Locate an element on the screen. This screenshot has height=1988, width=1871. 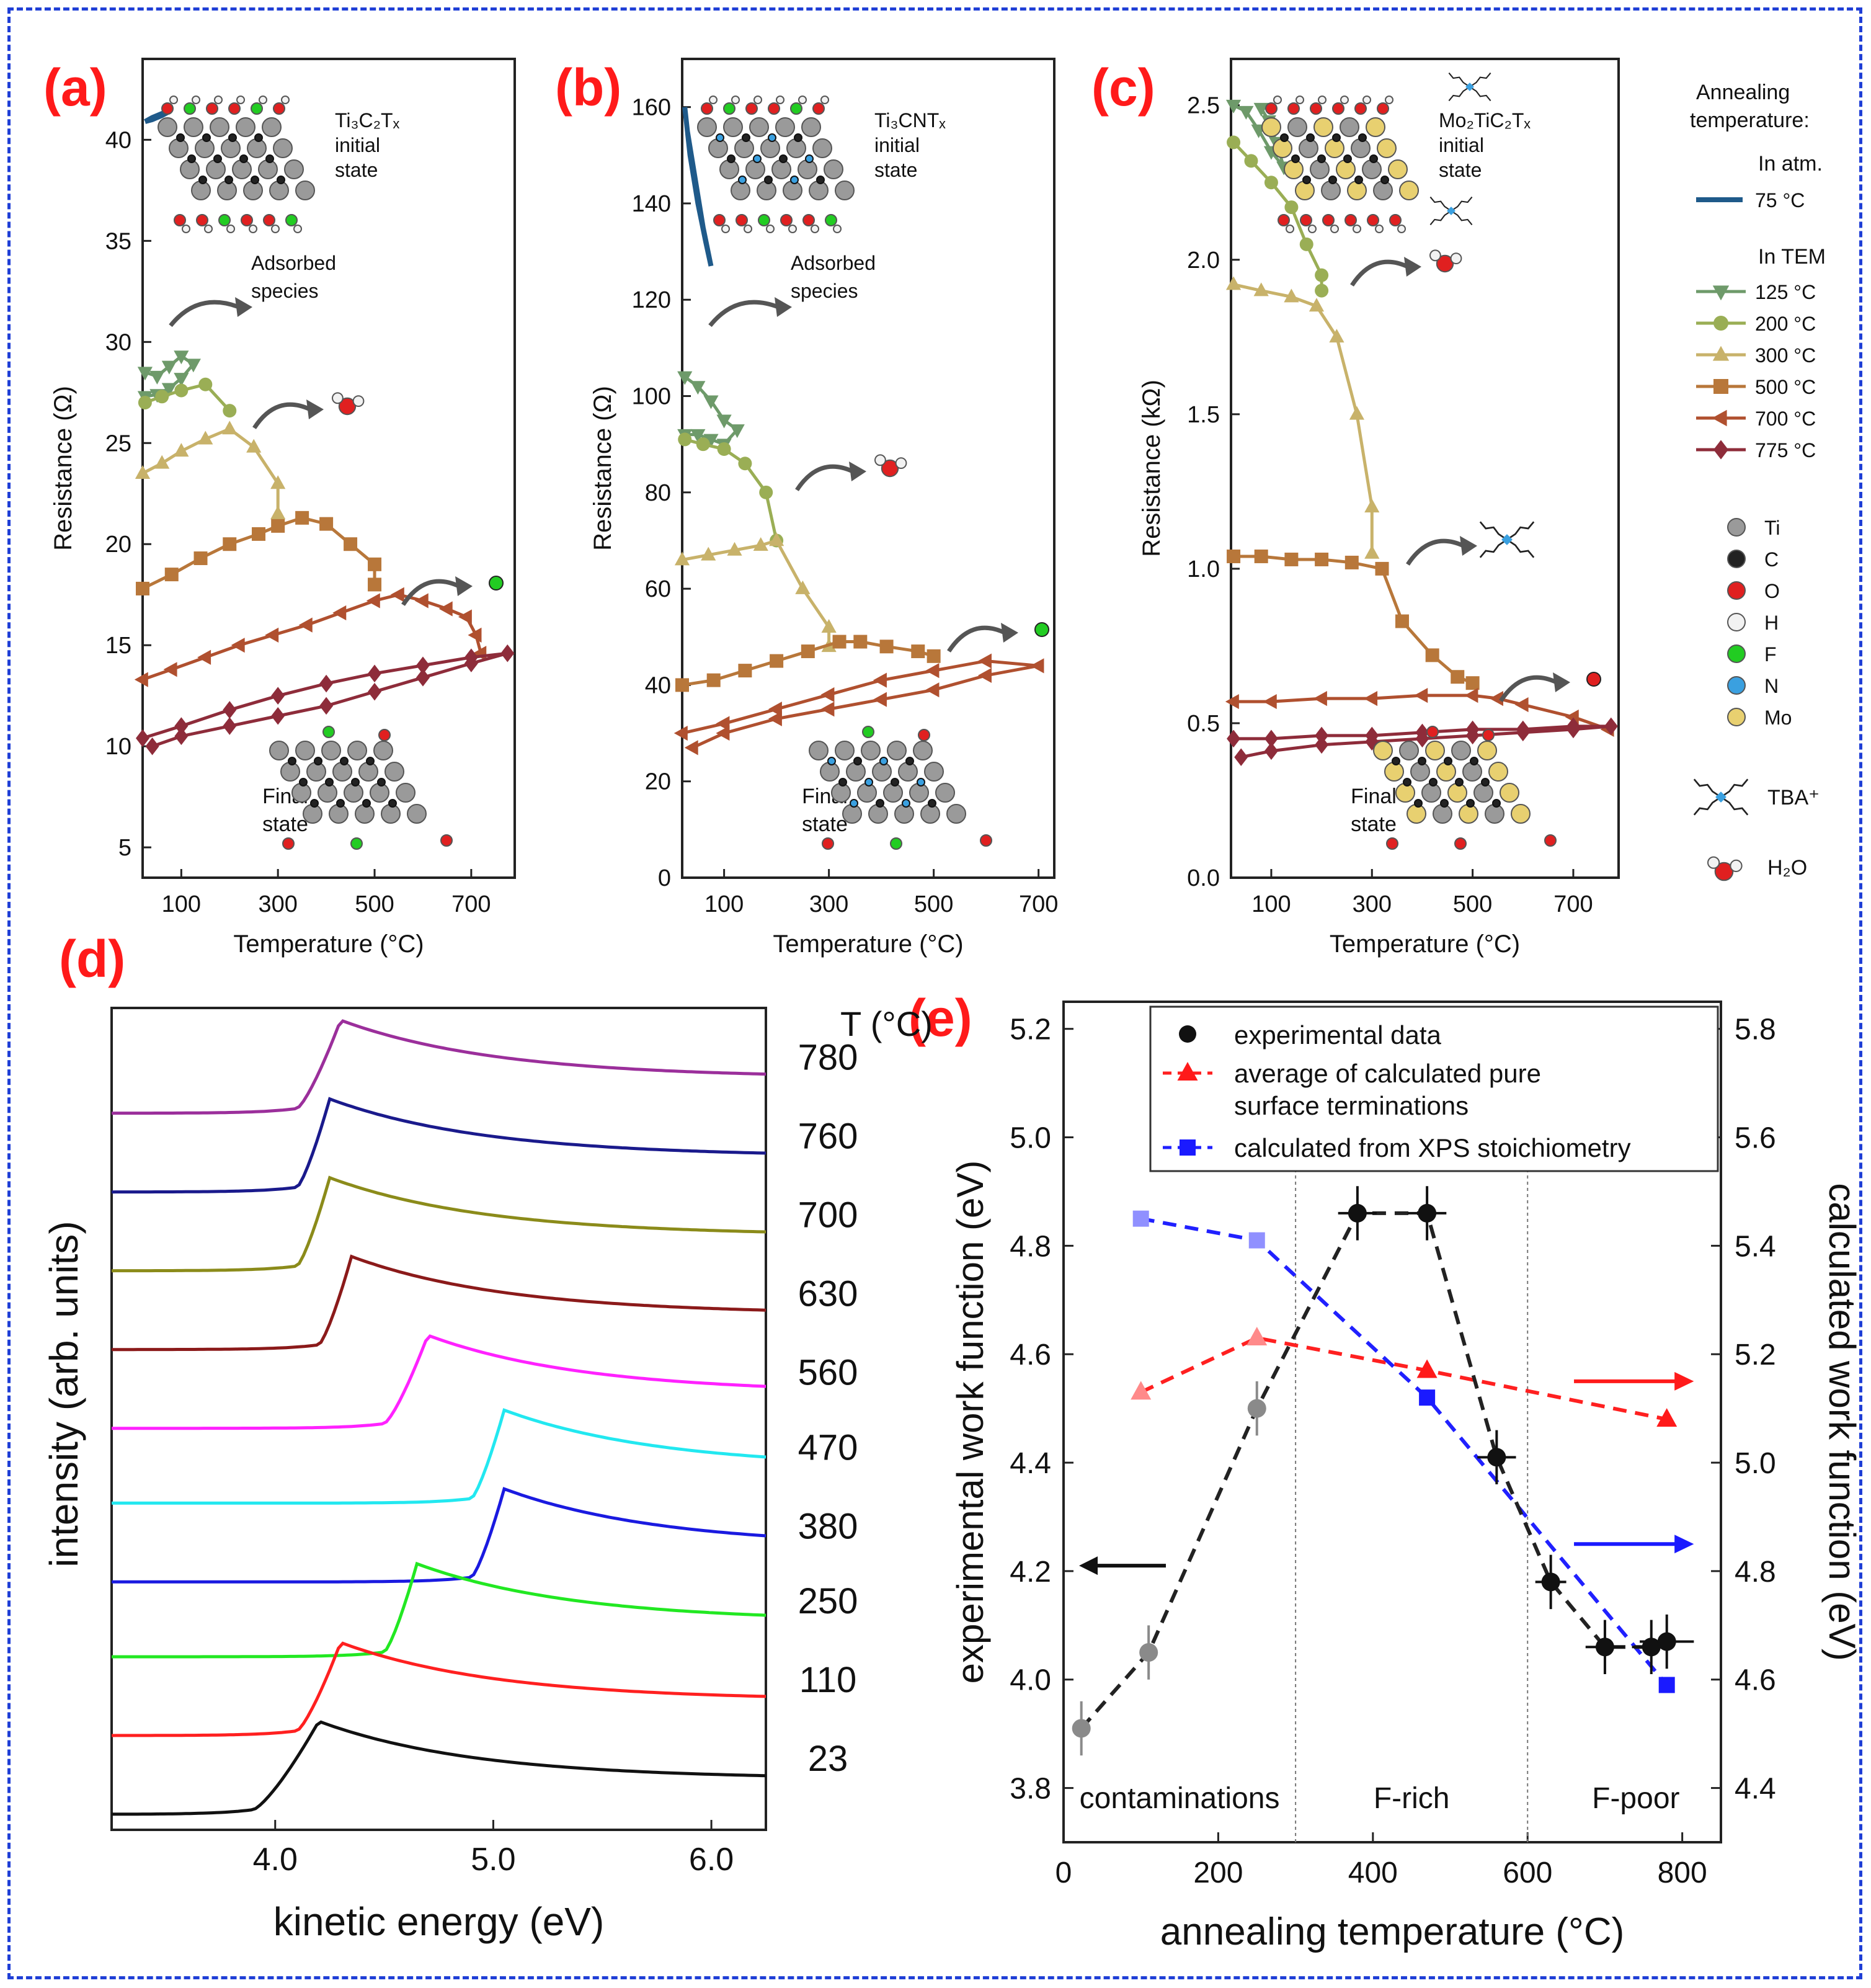
temperature-label: 250 is located at coordinates (828, 1601).